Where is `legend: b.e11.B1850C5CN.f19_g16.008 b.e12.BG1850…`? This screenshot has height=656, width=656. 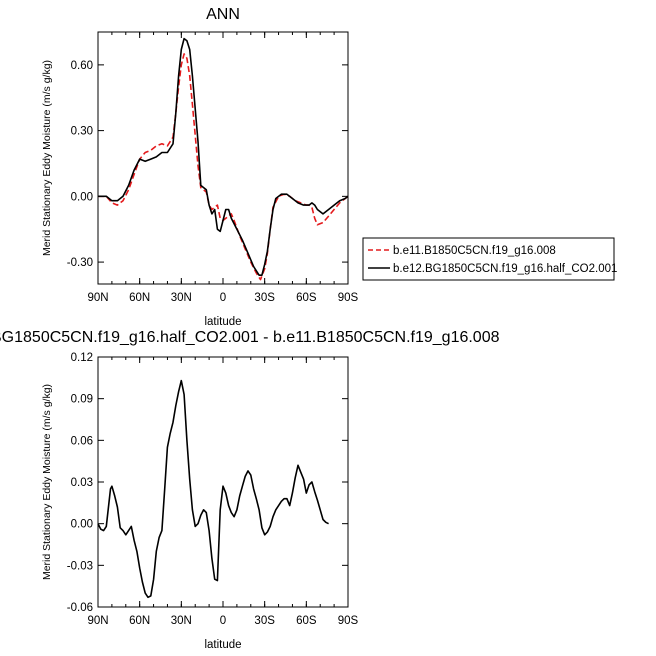 legend: b.e11.B1850C5CN.f19_g16.008 b.e12.BG1850… is located at coordinates (489, 259).